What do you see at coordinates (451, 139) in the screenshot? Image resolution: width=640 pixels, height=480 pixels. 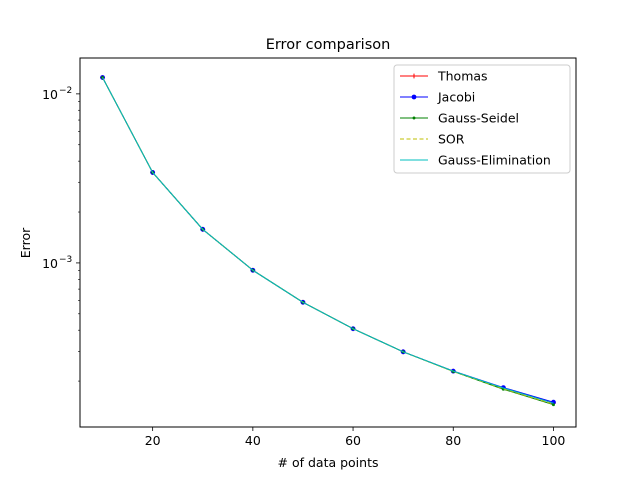 I see `legend-label: SOR` at bounding box center [451, 139].